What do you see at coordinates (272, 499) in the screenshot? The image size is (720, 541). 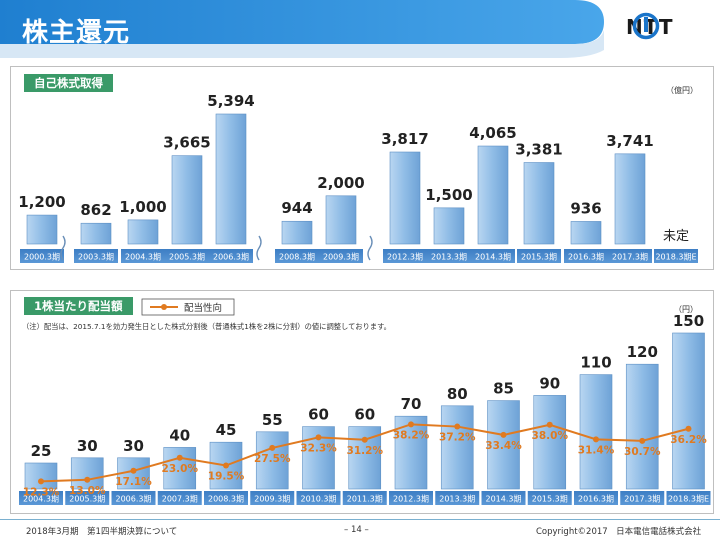 I see `x-tick-label: 2009.3期` at bounding box center [272, 499].